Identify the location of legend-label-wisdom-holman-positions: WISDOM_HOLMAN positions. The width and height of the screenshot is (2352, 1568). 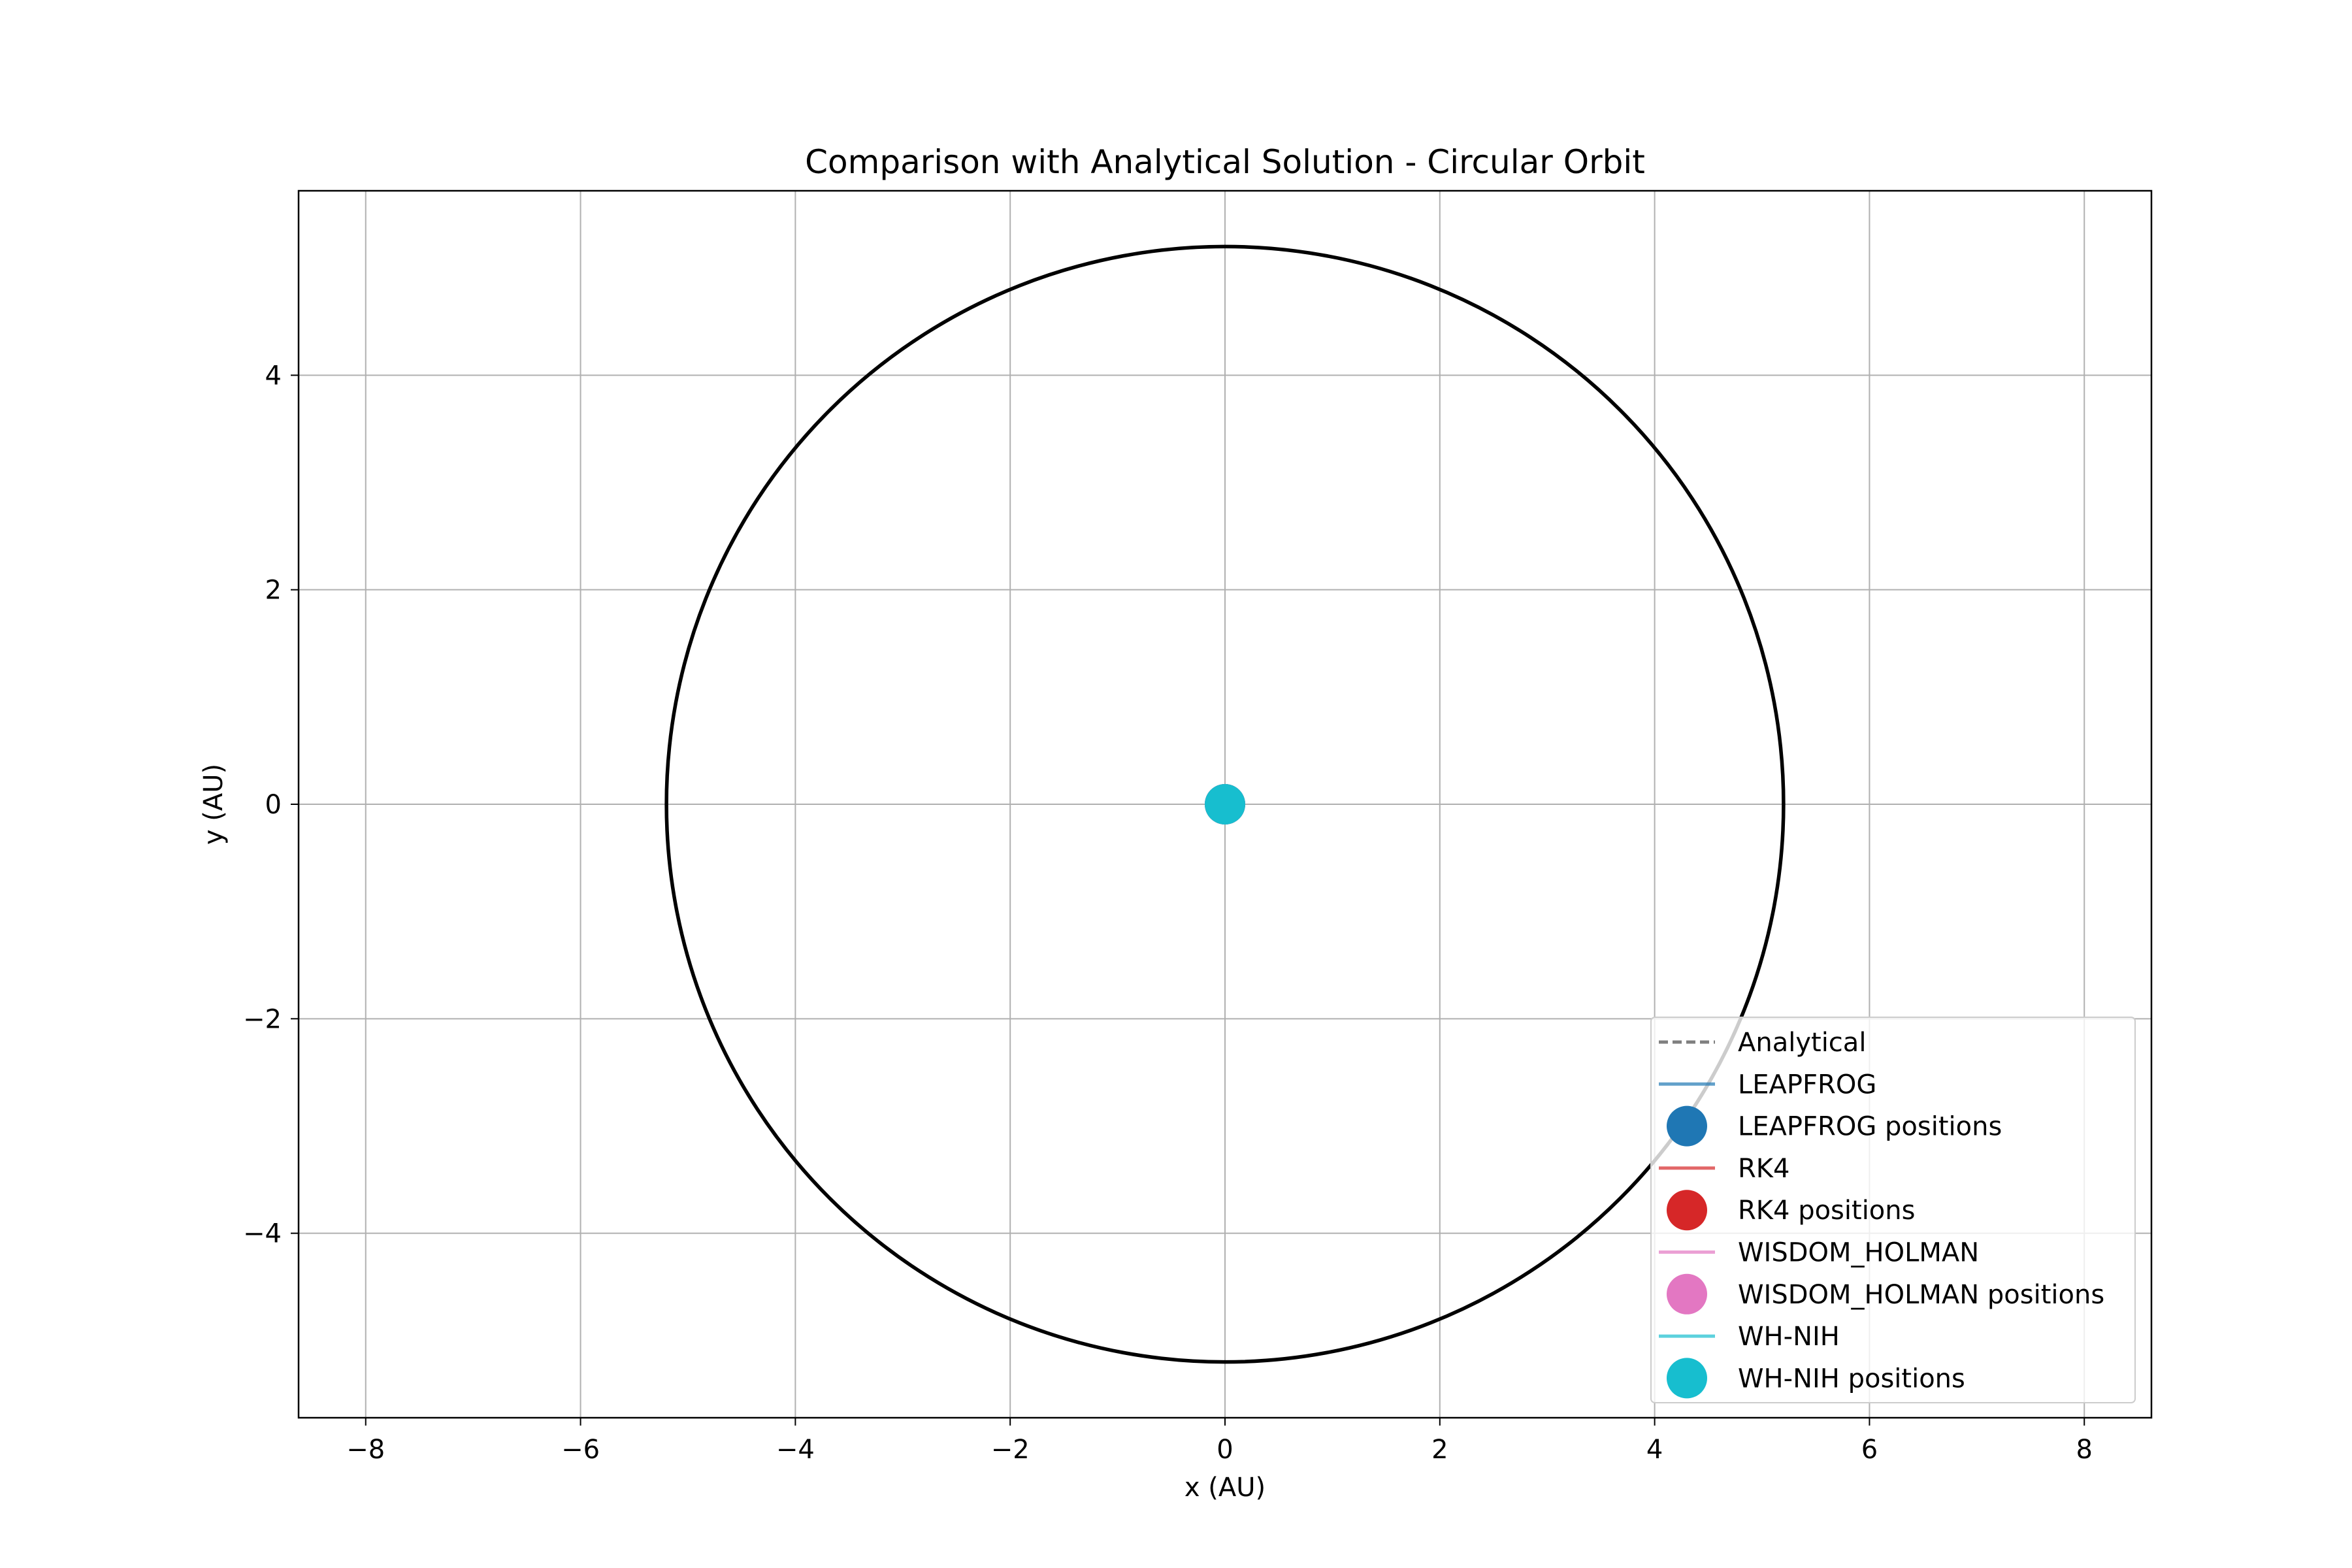
(1921, 1295).